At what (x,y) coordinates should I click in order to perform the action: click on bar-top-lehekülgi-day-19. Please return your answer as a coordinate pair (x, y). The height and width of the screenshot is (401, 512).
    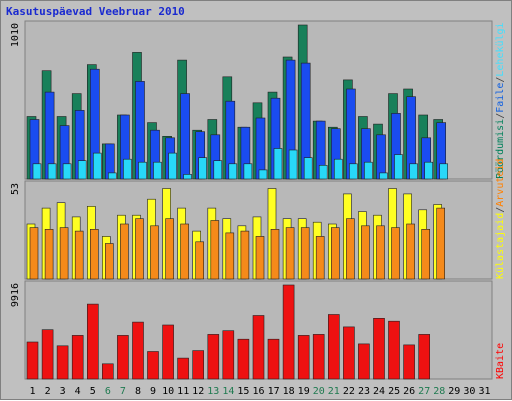
    Looking at the image, I should click on (308, 168).